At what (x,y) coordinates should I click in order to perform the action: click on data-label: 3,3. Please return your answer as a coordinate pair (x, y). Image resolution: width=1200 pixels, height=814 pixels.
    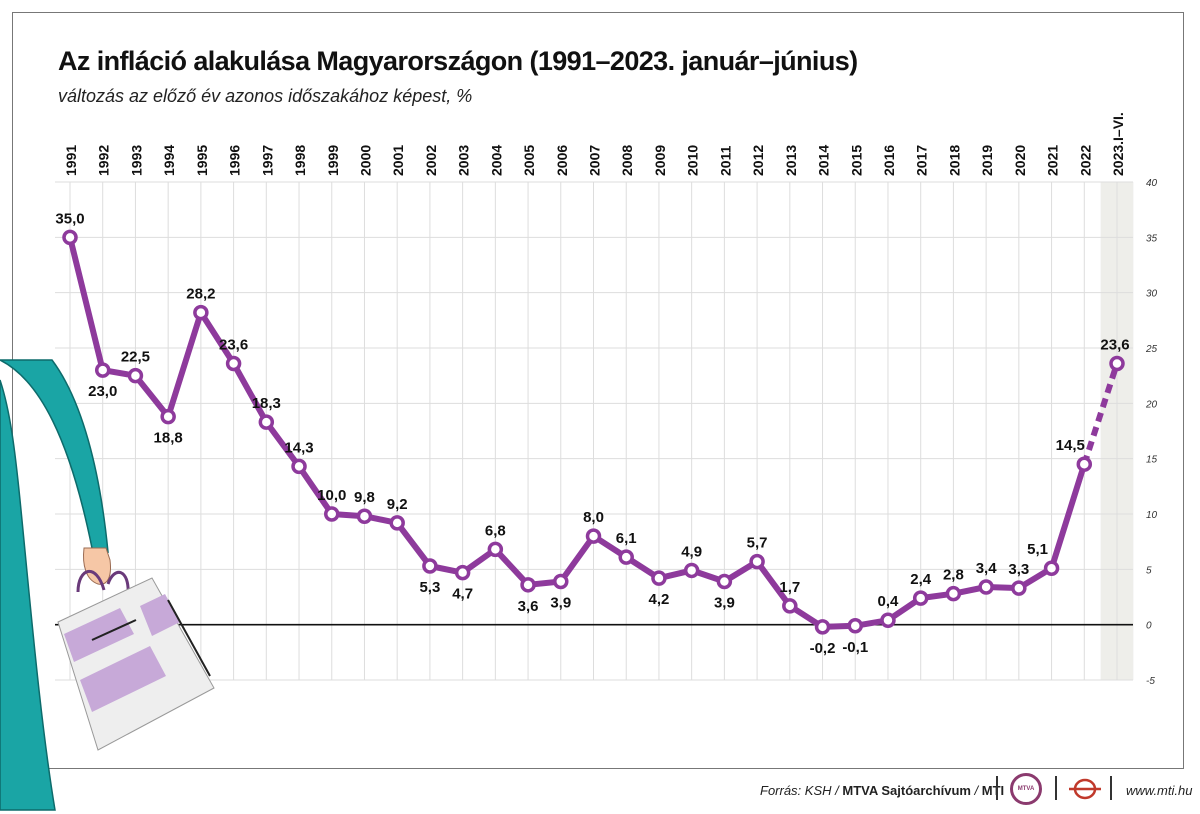
    Looking at the image, I should click on (1018, 569).